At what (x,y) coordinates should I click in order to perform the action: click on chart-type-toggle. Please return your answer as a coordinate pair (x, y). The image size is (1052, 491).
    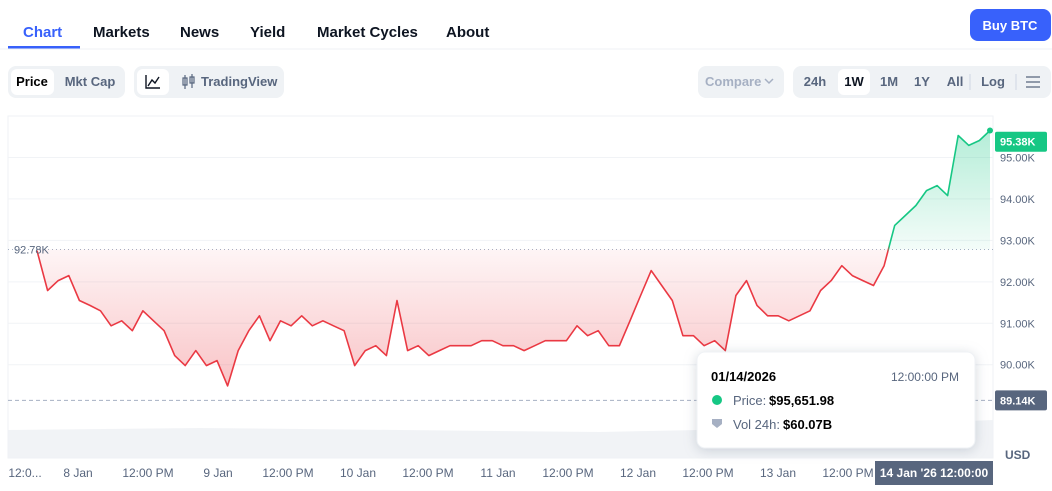
    Looking at the image, I should click on (209, 82).